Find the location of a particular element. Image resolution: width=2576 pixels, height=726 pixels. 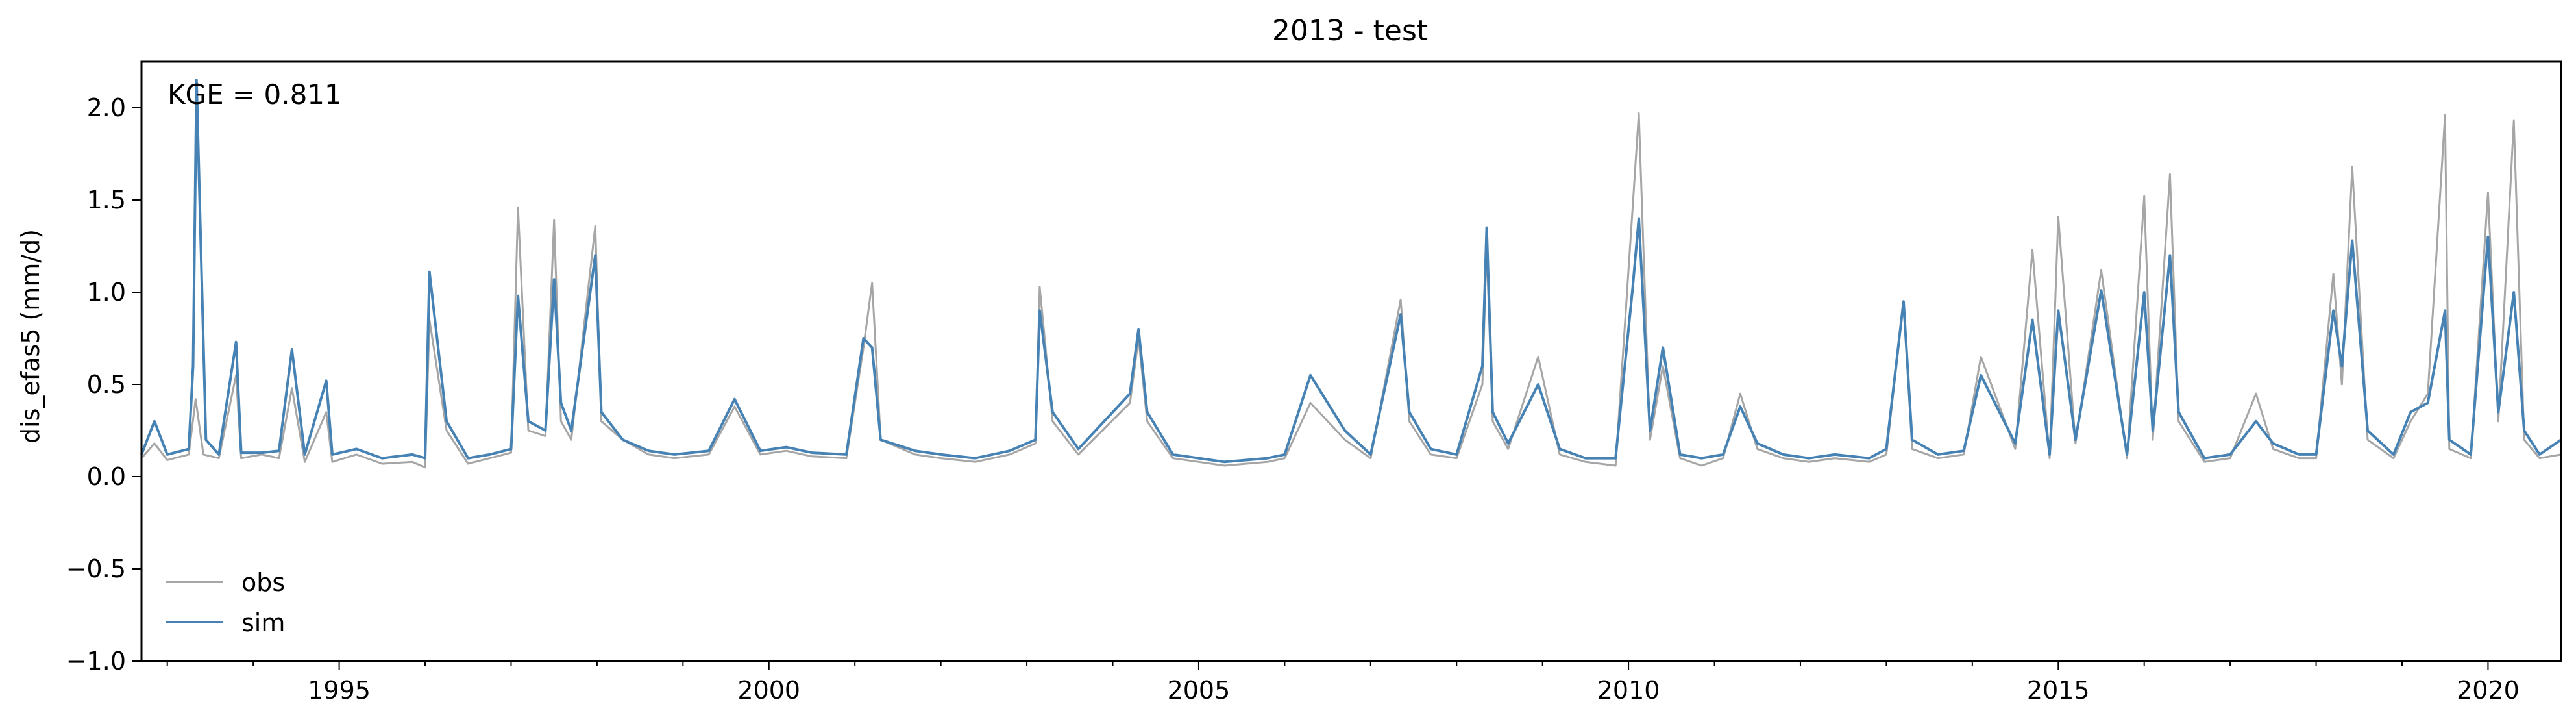

x-tick-label: 2010 is located at coordinates (1628, 690).